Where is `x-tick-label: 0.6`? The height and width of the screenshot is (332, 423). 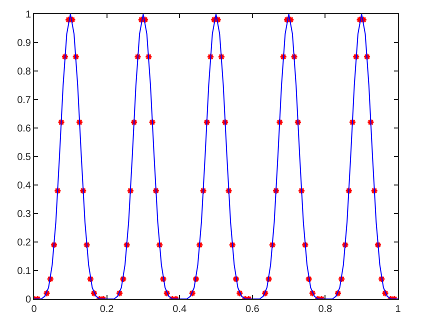
x-tick-label: 0.6 is located at coordinates (252, 309).